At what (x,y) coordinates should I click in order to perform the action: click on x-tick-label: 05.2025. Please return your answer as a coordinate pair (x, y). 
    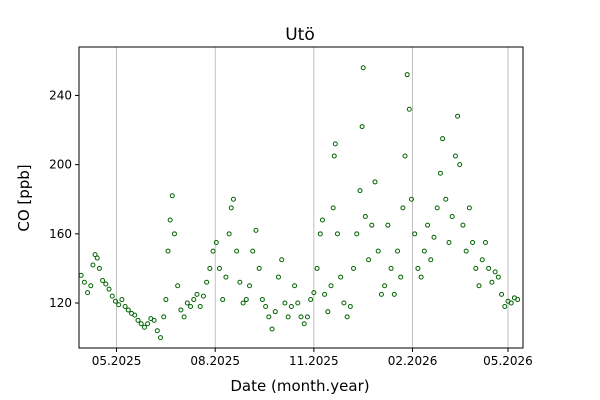
    Looking at the image, I should click on (117, 361).